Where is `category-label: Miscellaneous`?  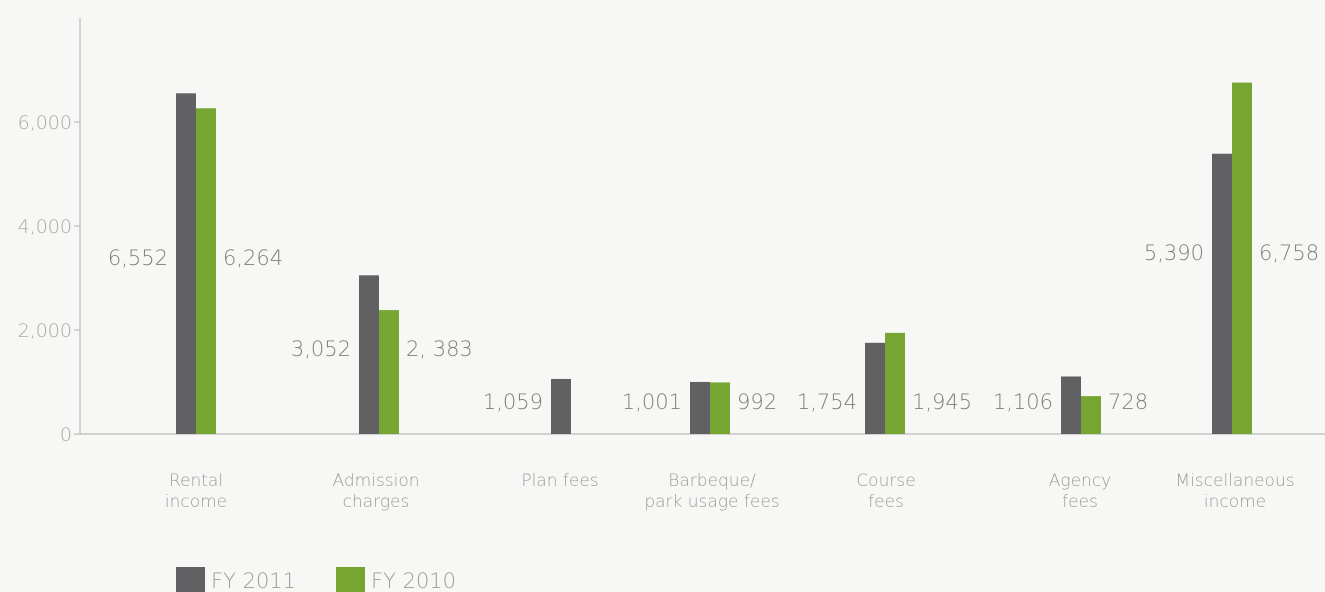
category-label: Miscellaneous is located at coordinates (1234, 481).